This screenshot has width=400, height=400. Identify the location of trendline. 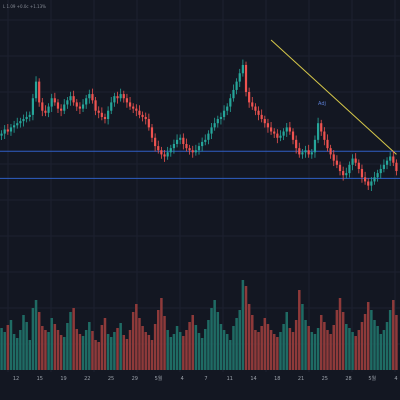
(333, 97).